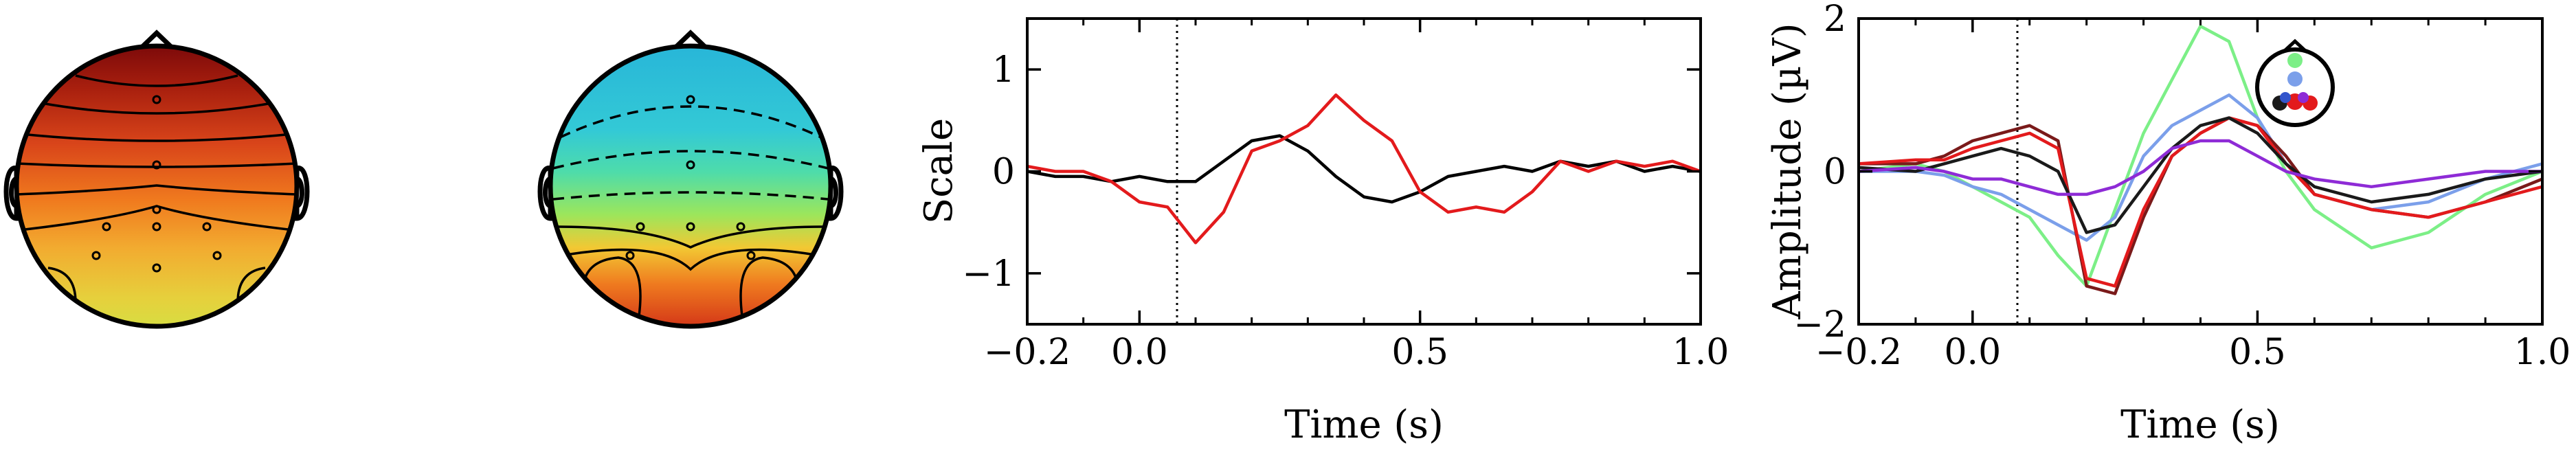 The image size is (2576, 452). Describe the element at coordinates (939, 171) in the screenshot. I see `chart-1-ylabel: Scale` at that location.